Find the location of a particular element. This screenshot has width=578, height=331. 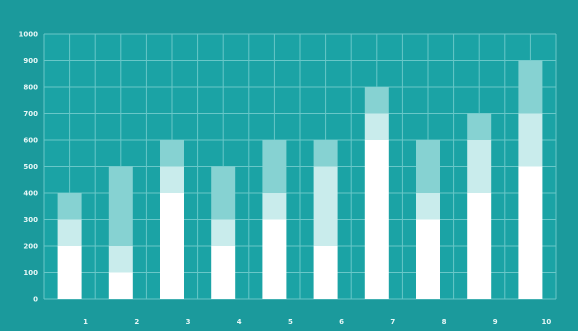

y-tick-label: 700 is located at coordinates (30, 114).